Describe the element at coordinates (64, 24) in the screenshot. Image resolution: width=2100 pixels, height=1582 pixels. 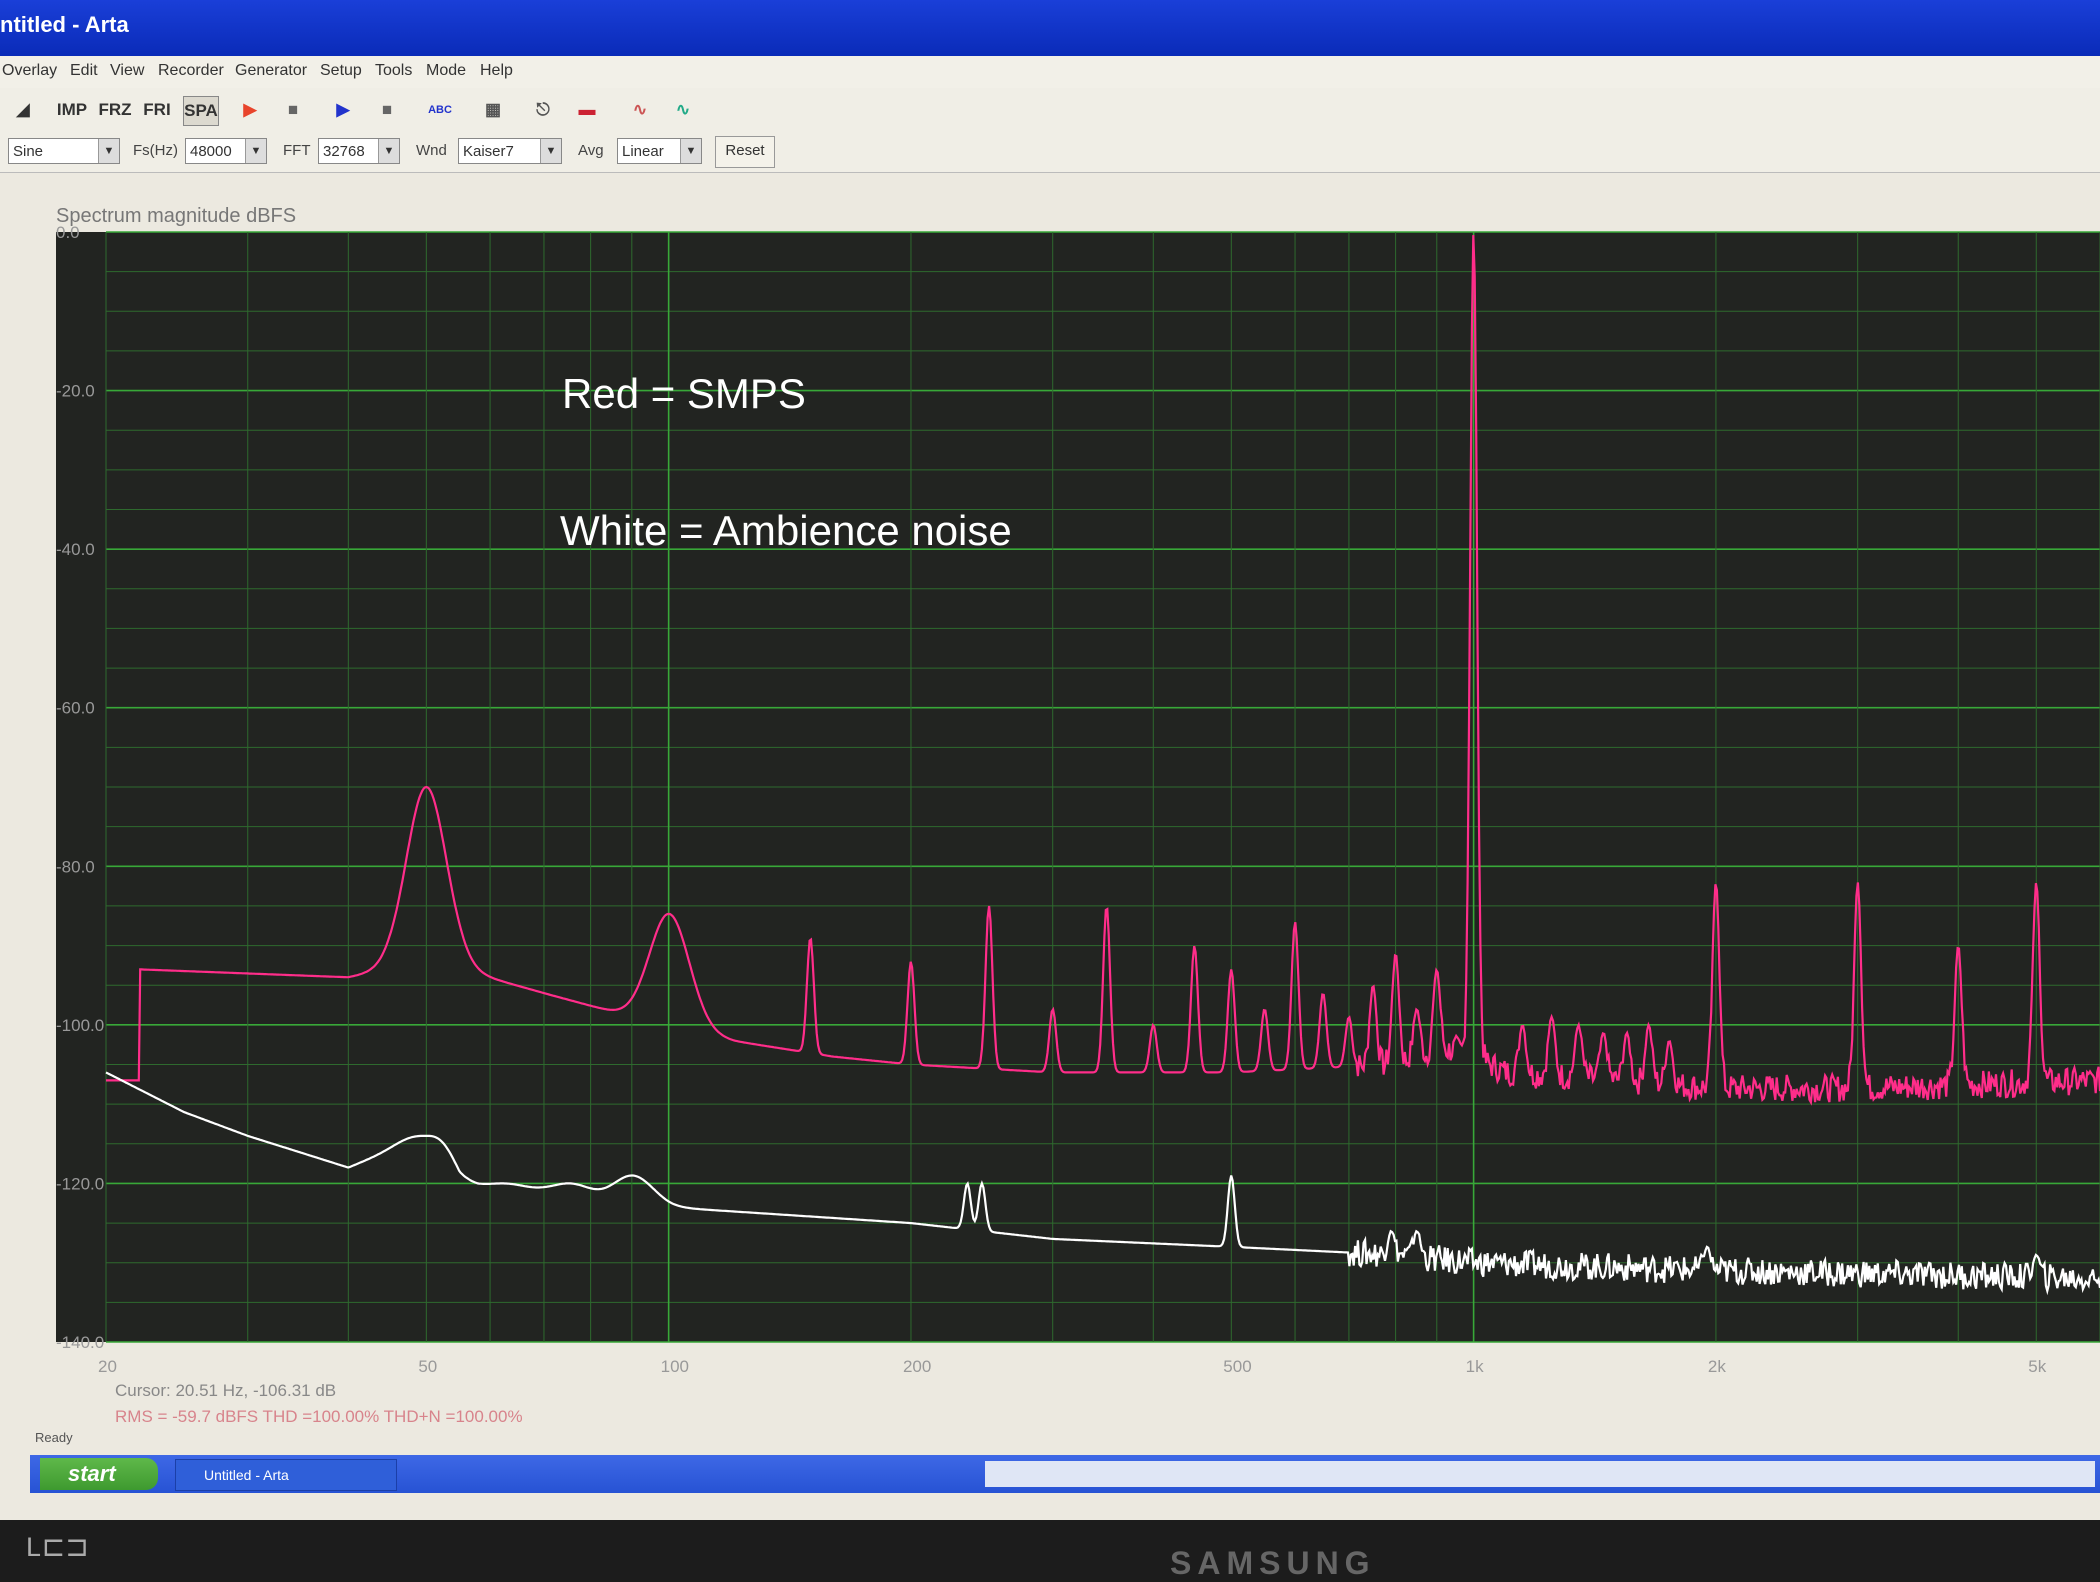
I see `window-title: ntitled - Arta` at that location.